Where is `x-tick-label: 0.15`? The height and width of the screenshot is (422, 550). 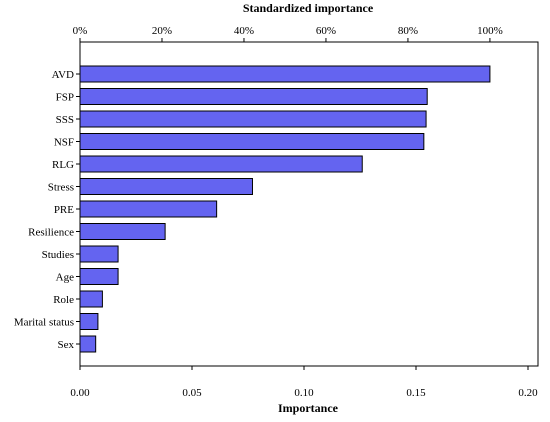
x-tick-label: 0.15 is located at coordinates (416, 393).